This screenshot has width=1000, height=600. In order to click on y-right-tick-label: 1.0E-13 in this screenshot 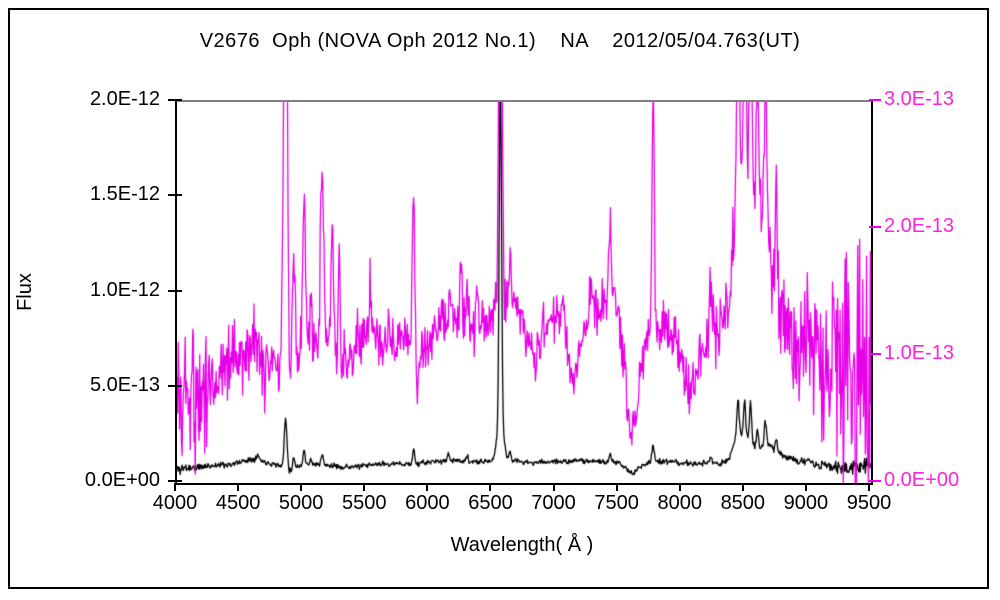, I will do `click(919, 353)`.